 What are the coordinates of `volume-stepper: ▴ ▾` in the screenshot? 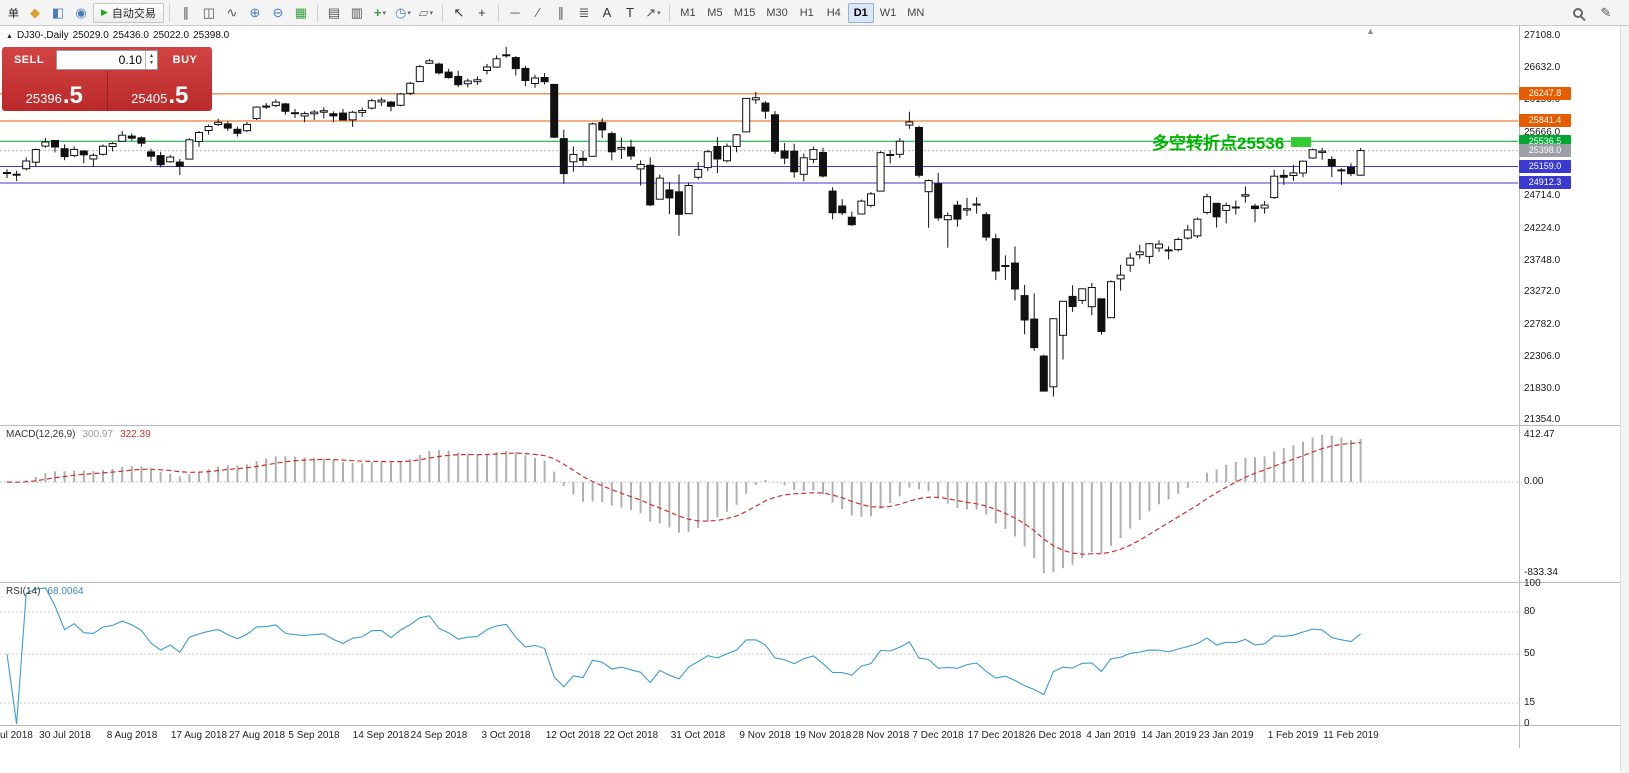 It's located at (151, 60).